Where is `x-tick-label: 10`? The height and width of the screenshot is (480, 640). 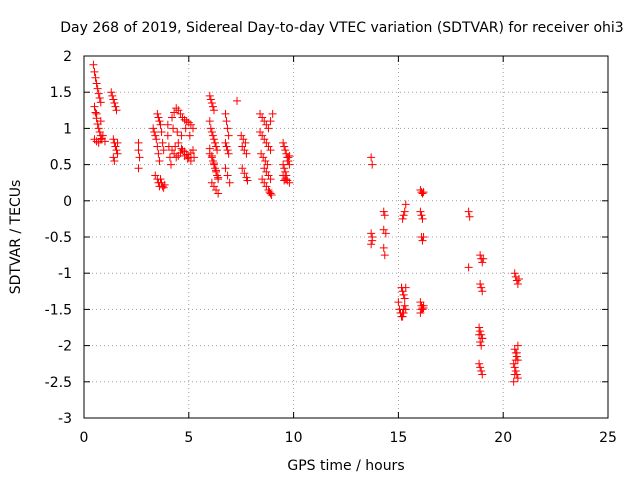
x-tick-label: 10 is located at coordinates (294, 438).